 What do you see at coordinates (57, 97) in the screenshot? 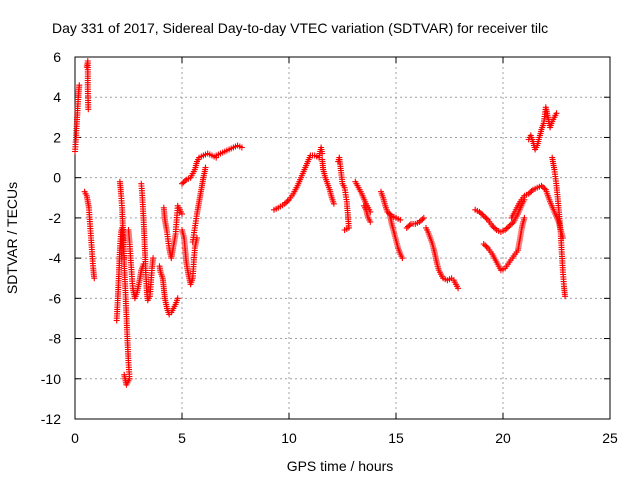
I see `y-tick-label: 4` at bounding box center [57, 97].